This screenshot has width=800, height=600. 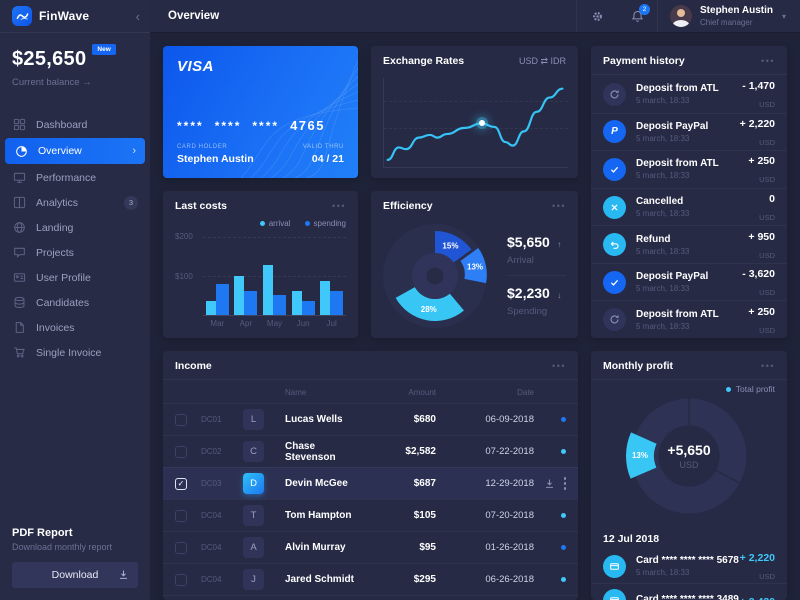 I want to click on table-row: DC04 A Alvin Murray $95 01-26-2018, so click(x=370, y=547).